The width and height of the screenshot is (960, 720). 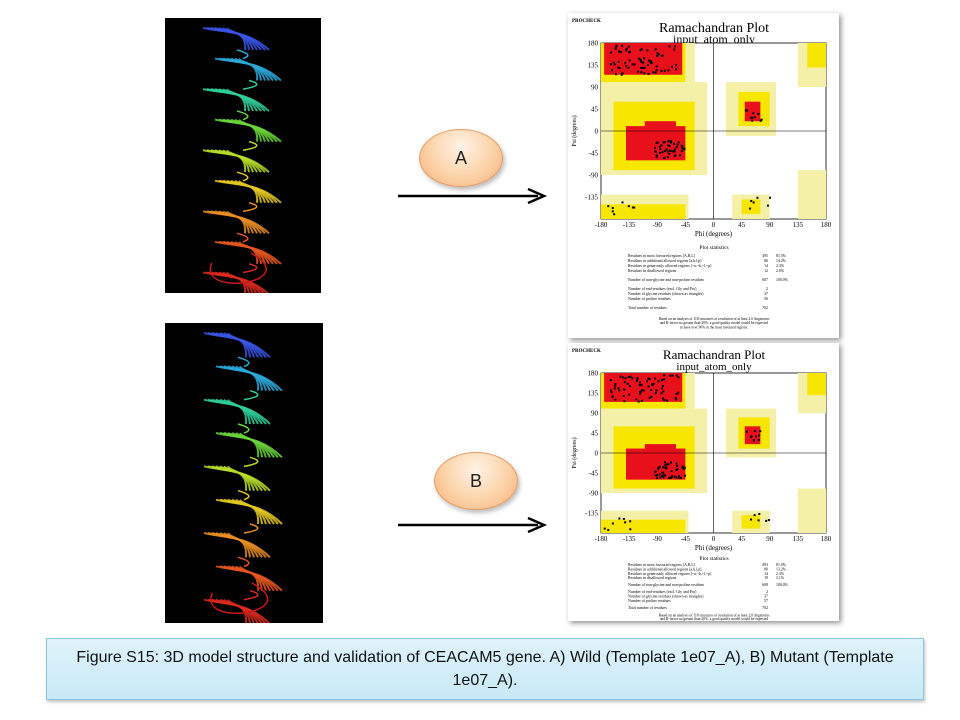 What do you see at coordinates (780, 266) in the screenshot?
I see `stats-percent: 2.3%` at bounding box center [780, 266].